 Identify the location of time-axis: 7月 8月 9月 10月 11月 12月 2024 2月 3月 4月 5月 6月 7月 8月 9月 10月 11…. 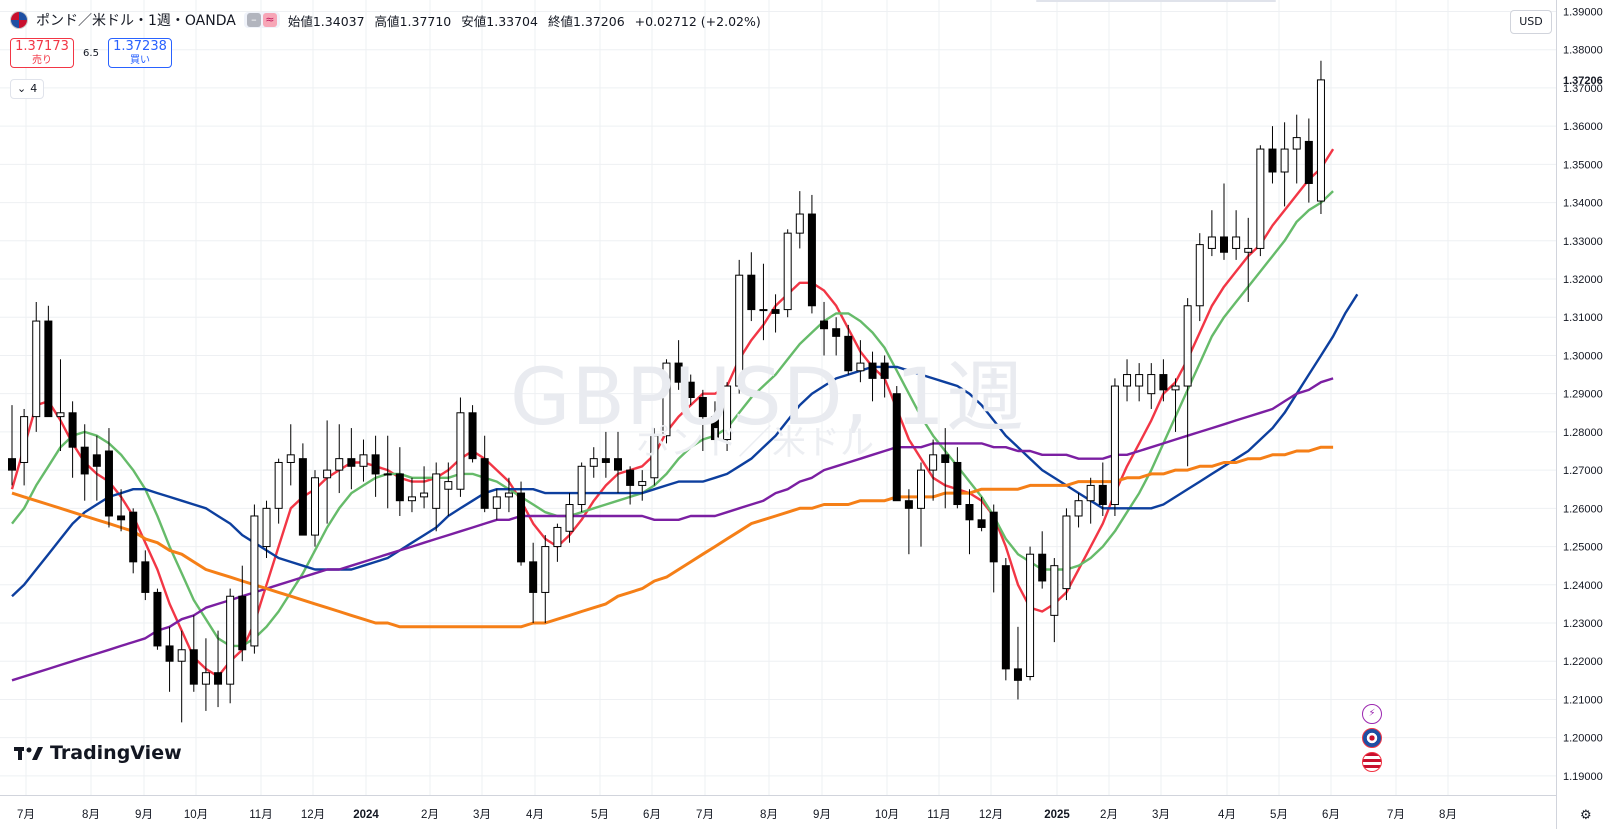
(778, 812).